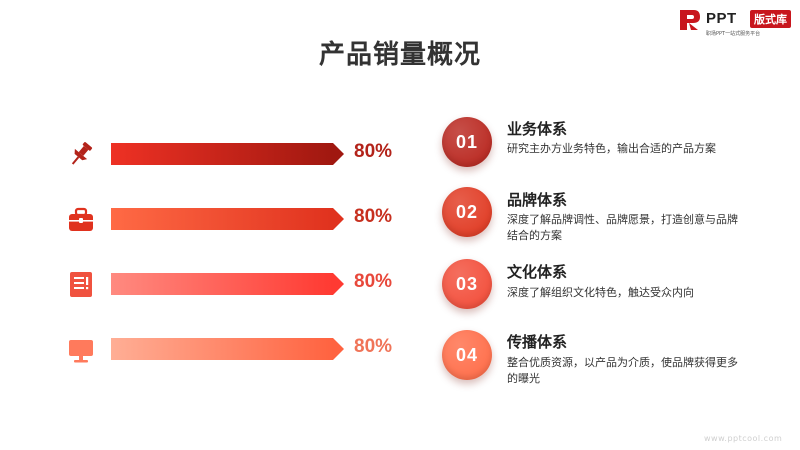  What do you see at coordinates (622, 227) in the screenshot?
I see `item-desc-brand: 深度了解品牌调性、品牌愿景，打造创意与品牌结合的方案` at bounding box center [622, 227].